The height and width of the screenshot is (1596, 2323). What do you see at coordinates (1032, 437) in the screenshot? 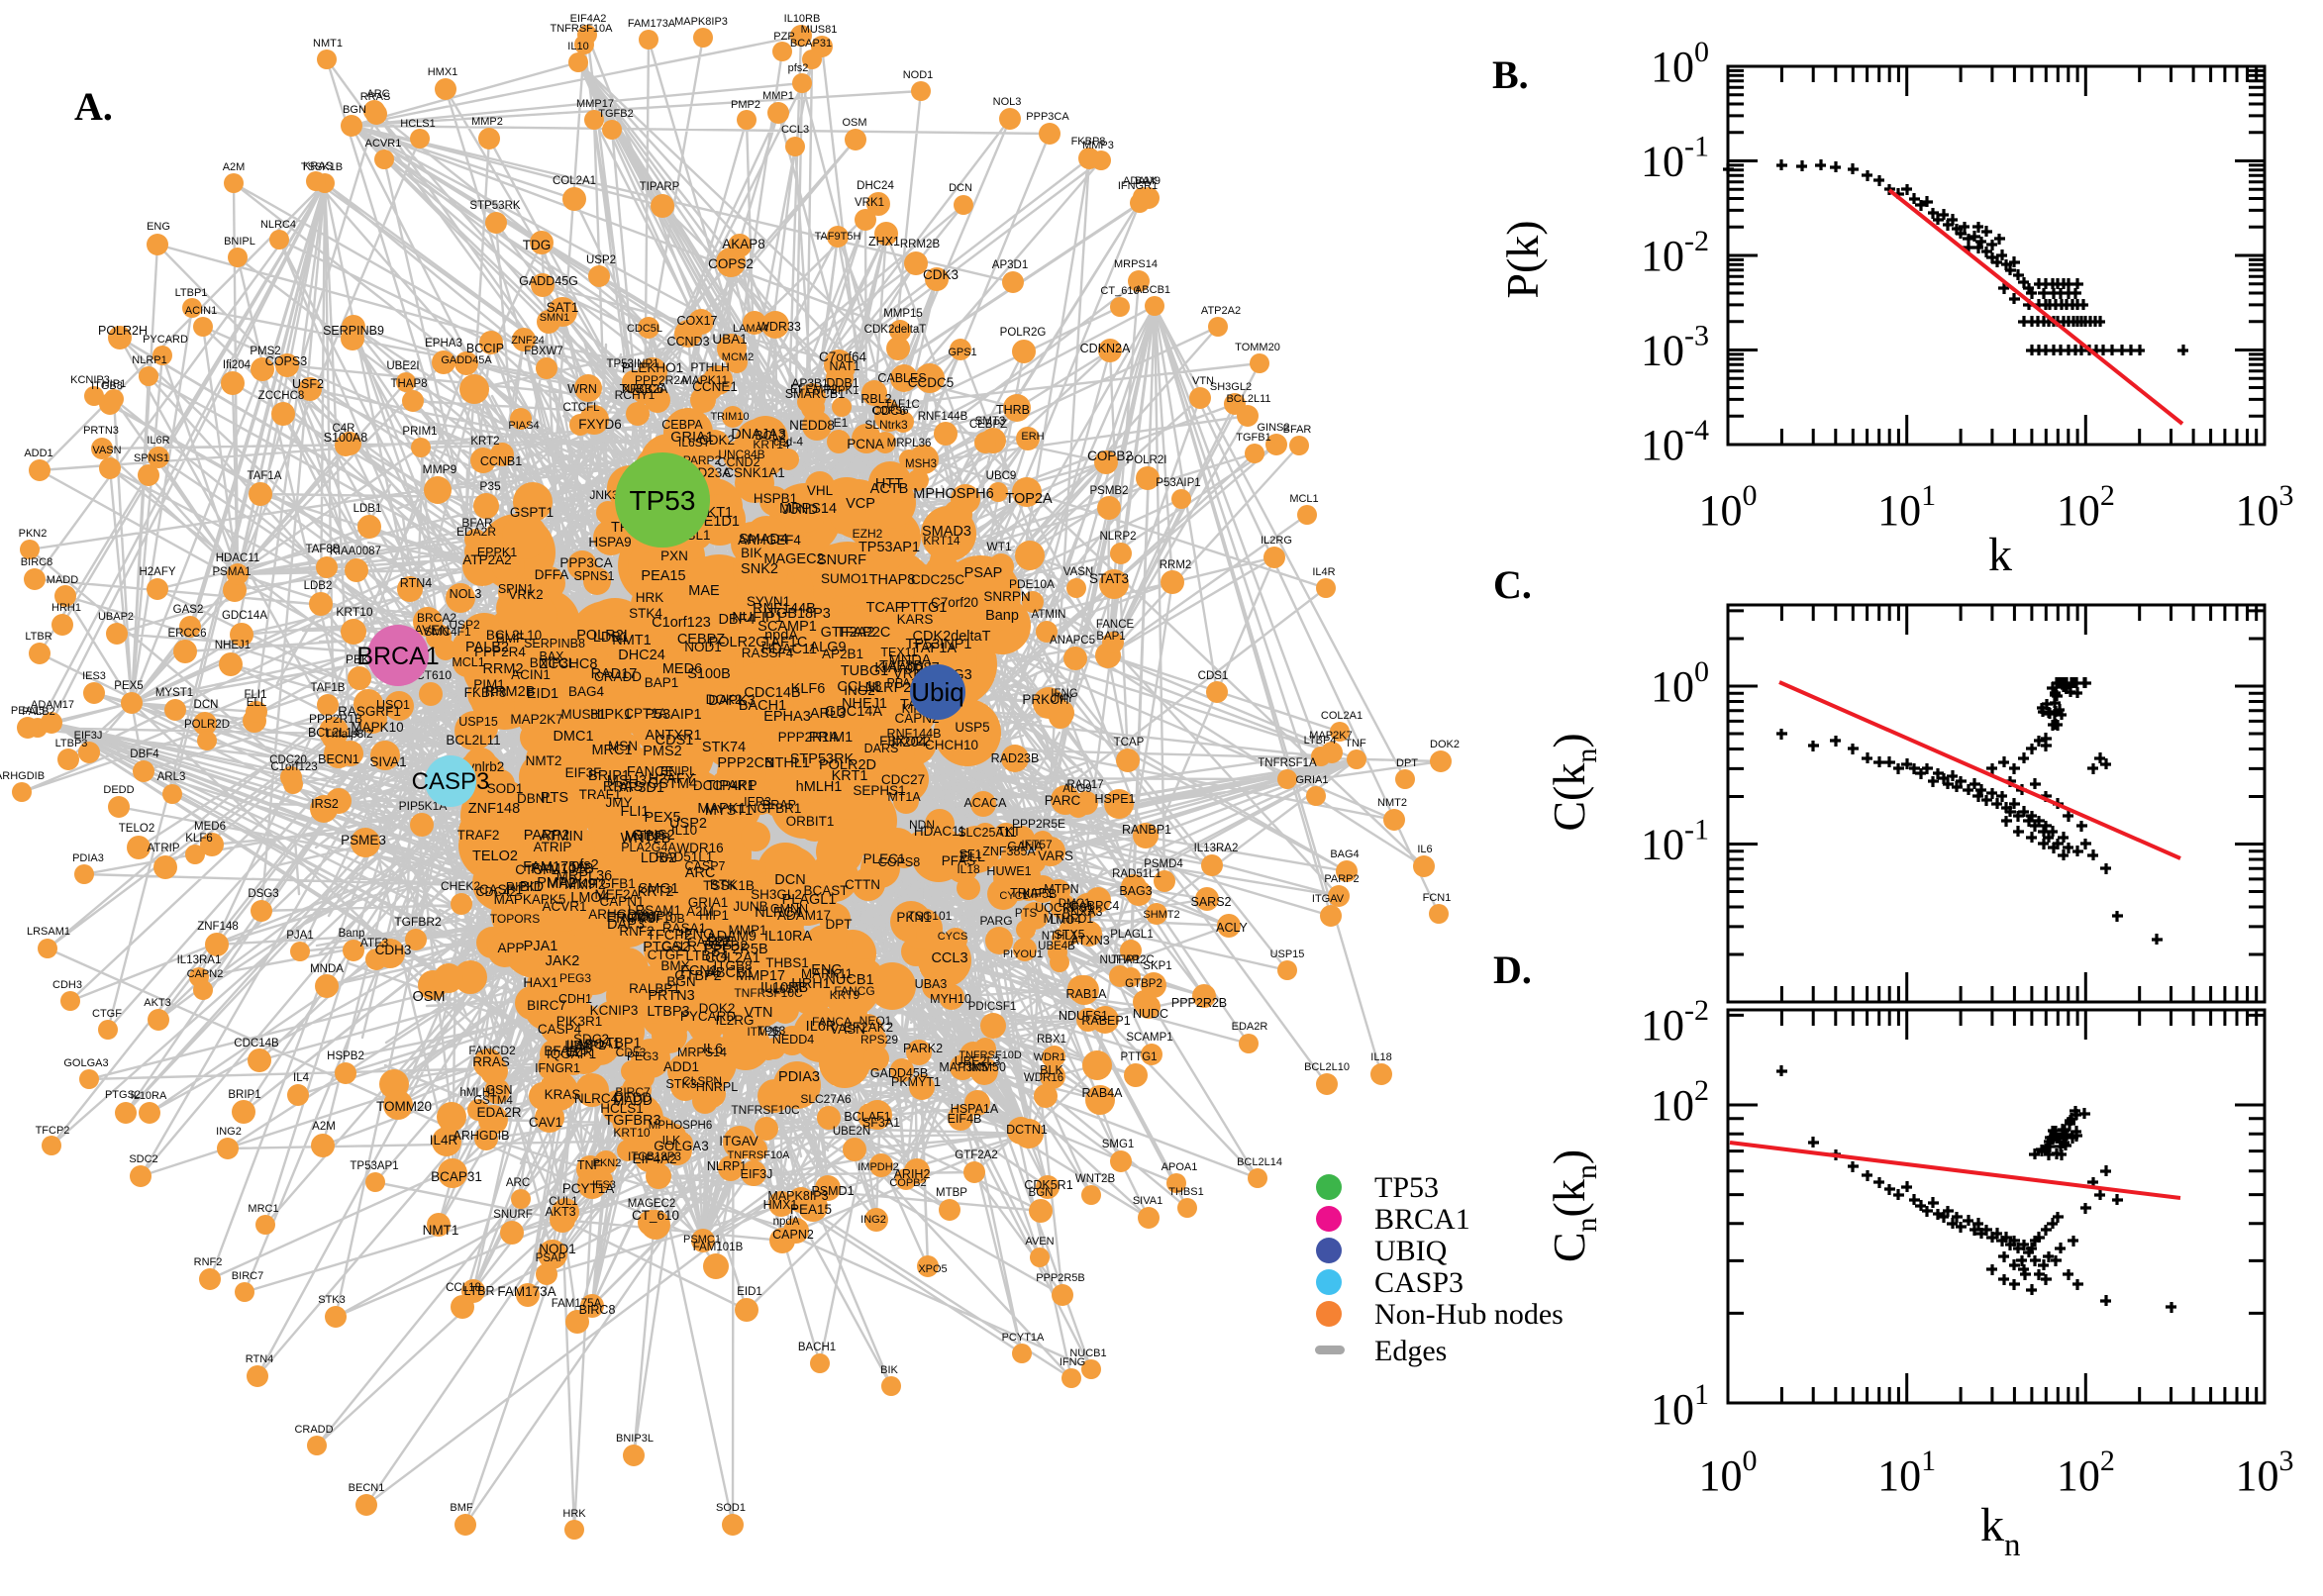
I see `svg-text: ERH` at bounding box center [1032, 437].